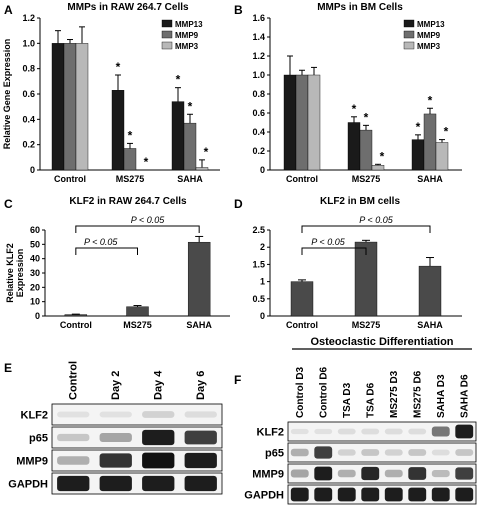 The height and width of the screenshot is (510, 479). I want to click on lane-label: Control D6, so click(323, 392).